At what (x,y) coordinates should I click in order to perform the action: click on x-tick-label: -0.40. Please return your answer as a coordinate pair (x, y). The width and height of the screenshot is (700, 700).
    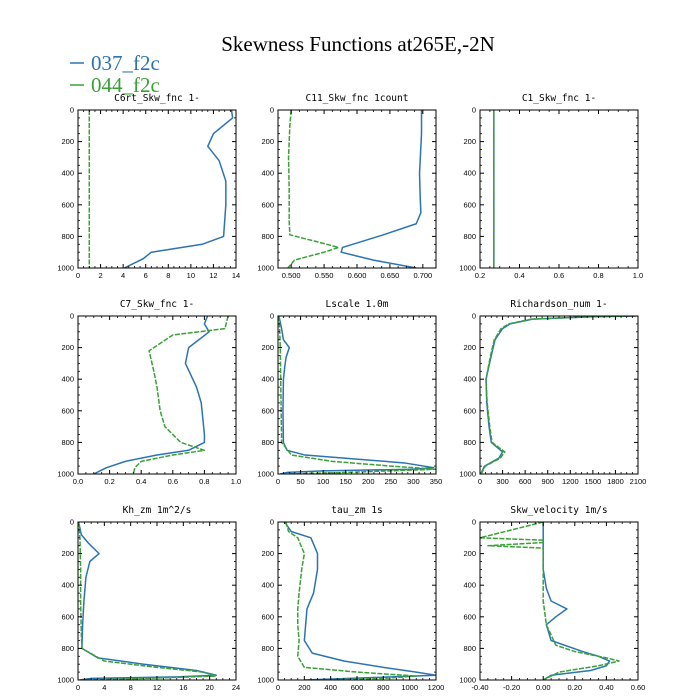
    Looking at the image, I should click on (479, 687).